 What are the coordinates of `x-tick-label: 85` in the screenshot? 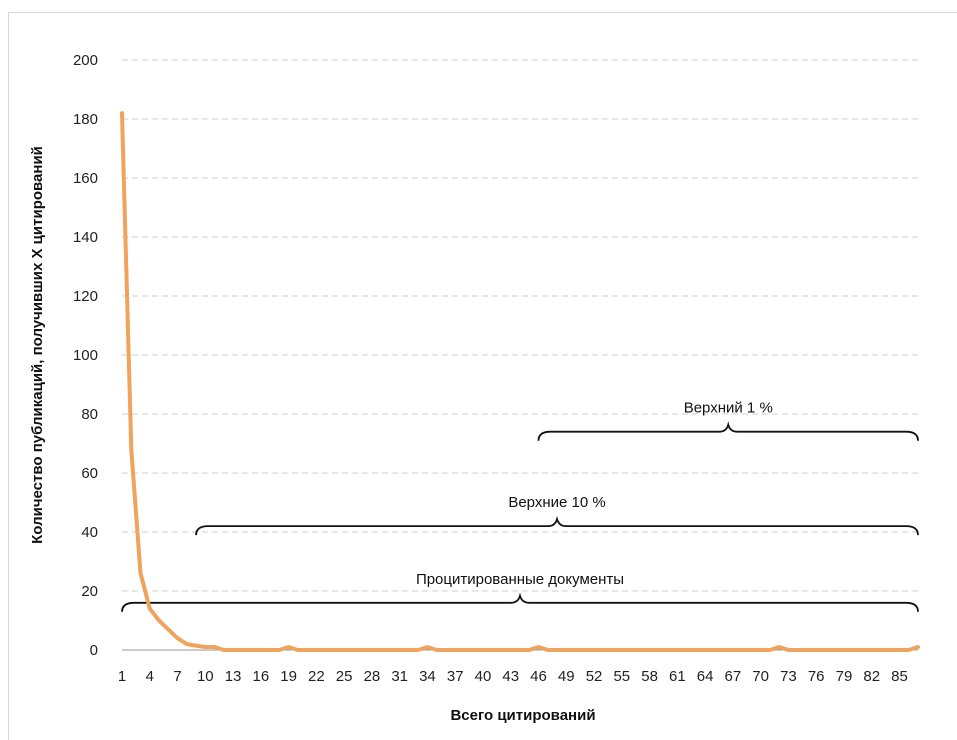 It's located at (899, 676).